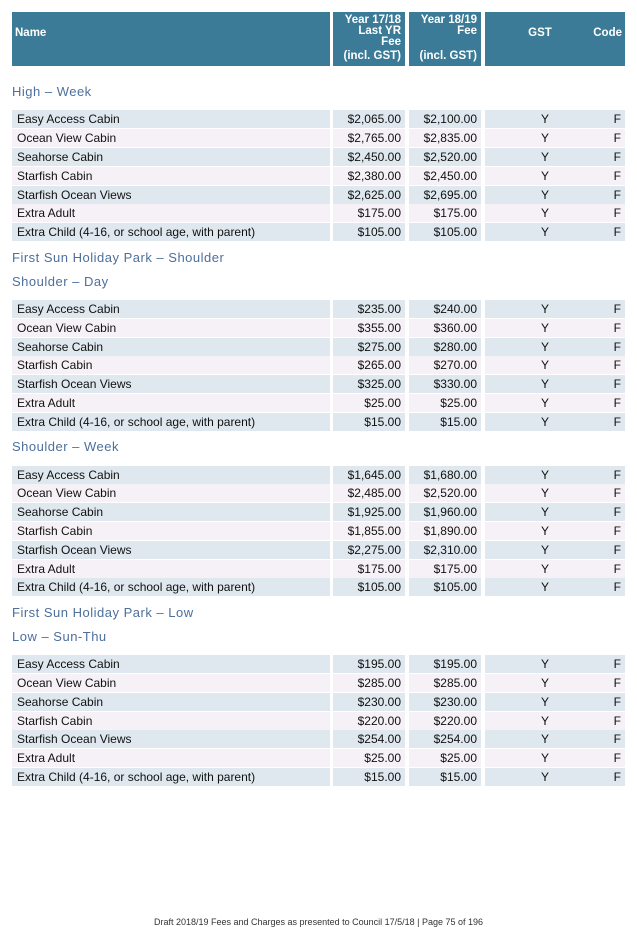 Image resolution: width=637 pixels, height=927 pixels. I want to click on cell-text: $2,100.00, so click(450, 119).